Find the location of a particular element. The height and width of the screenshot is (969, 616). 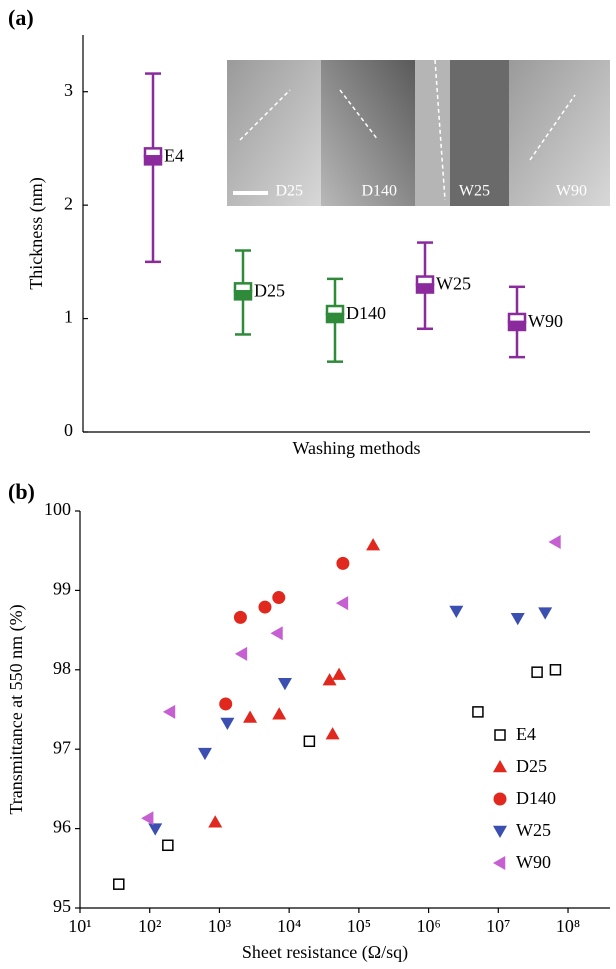

y-tick-label: 95 is located at coordinates (62, 906).